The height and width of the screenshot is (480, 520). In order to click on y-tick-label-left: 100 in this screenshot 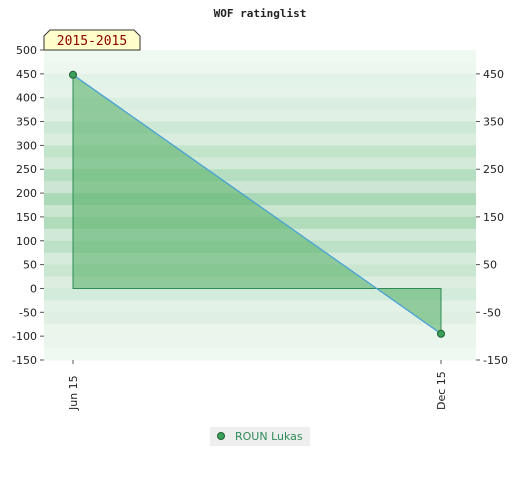, I will do `click(26, 241)`.